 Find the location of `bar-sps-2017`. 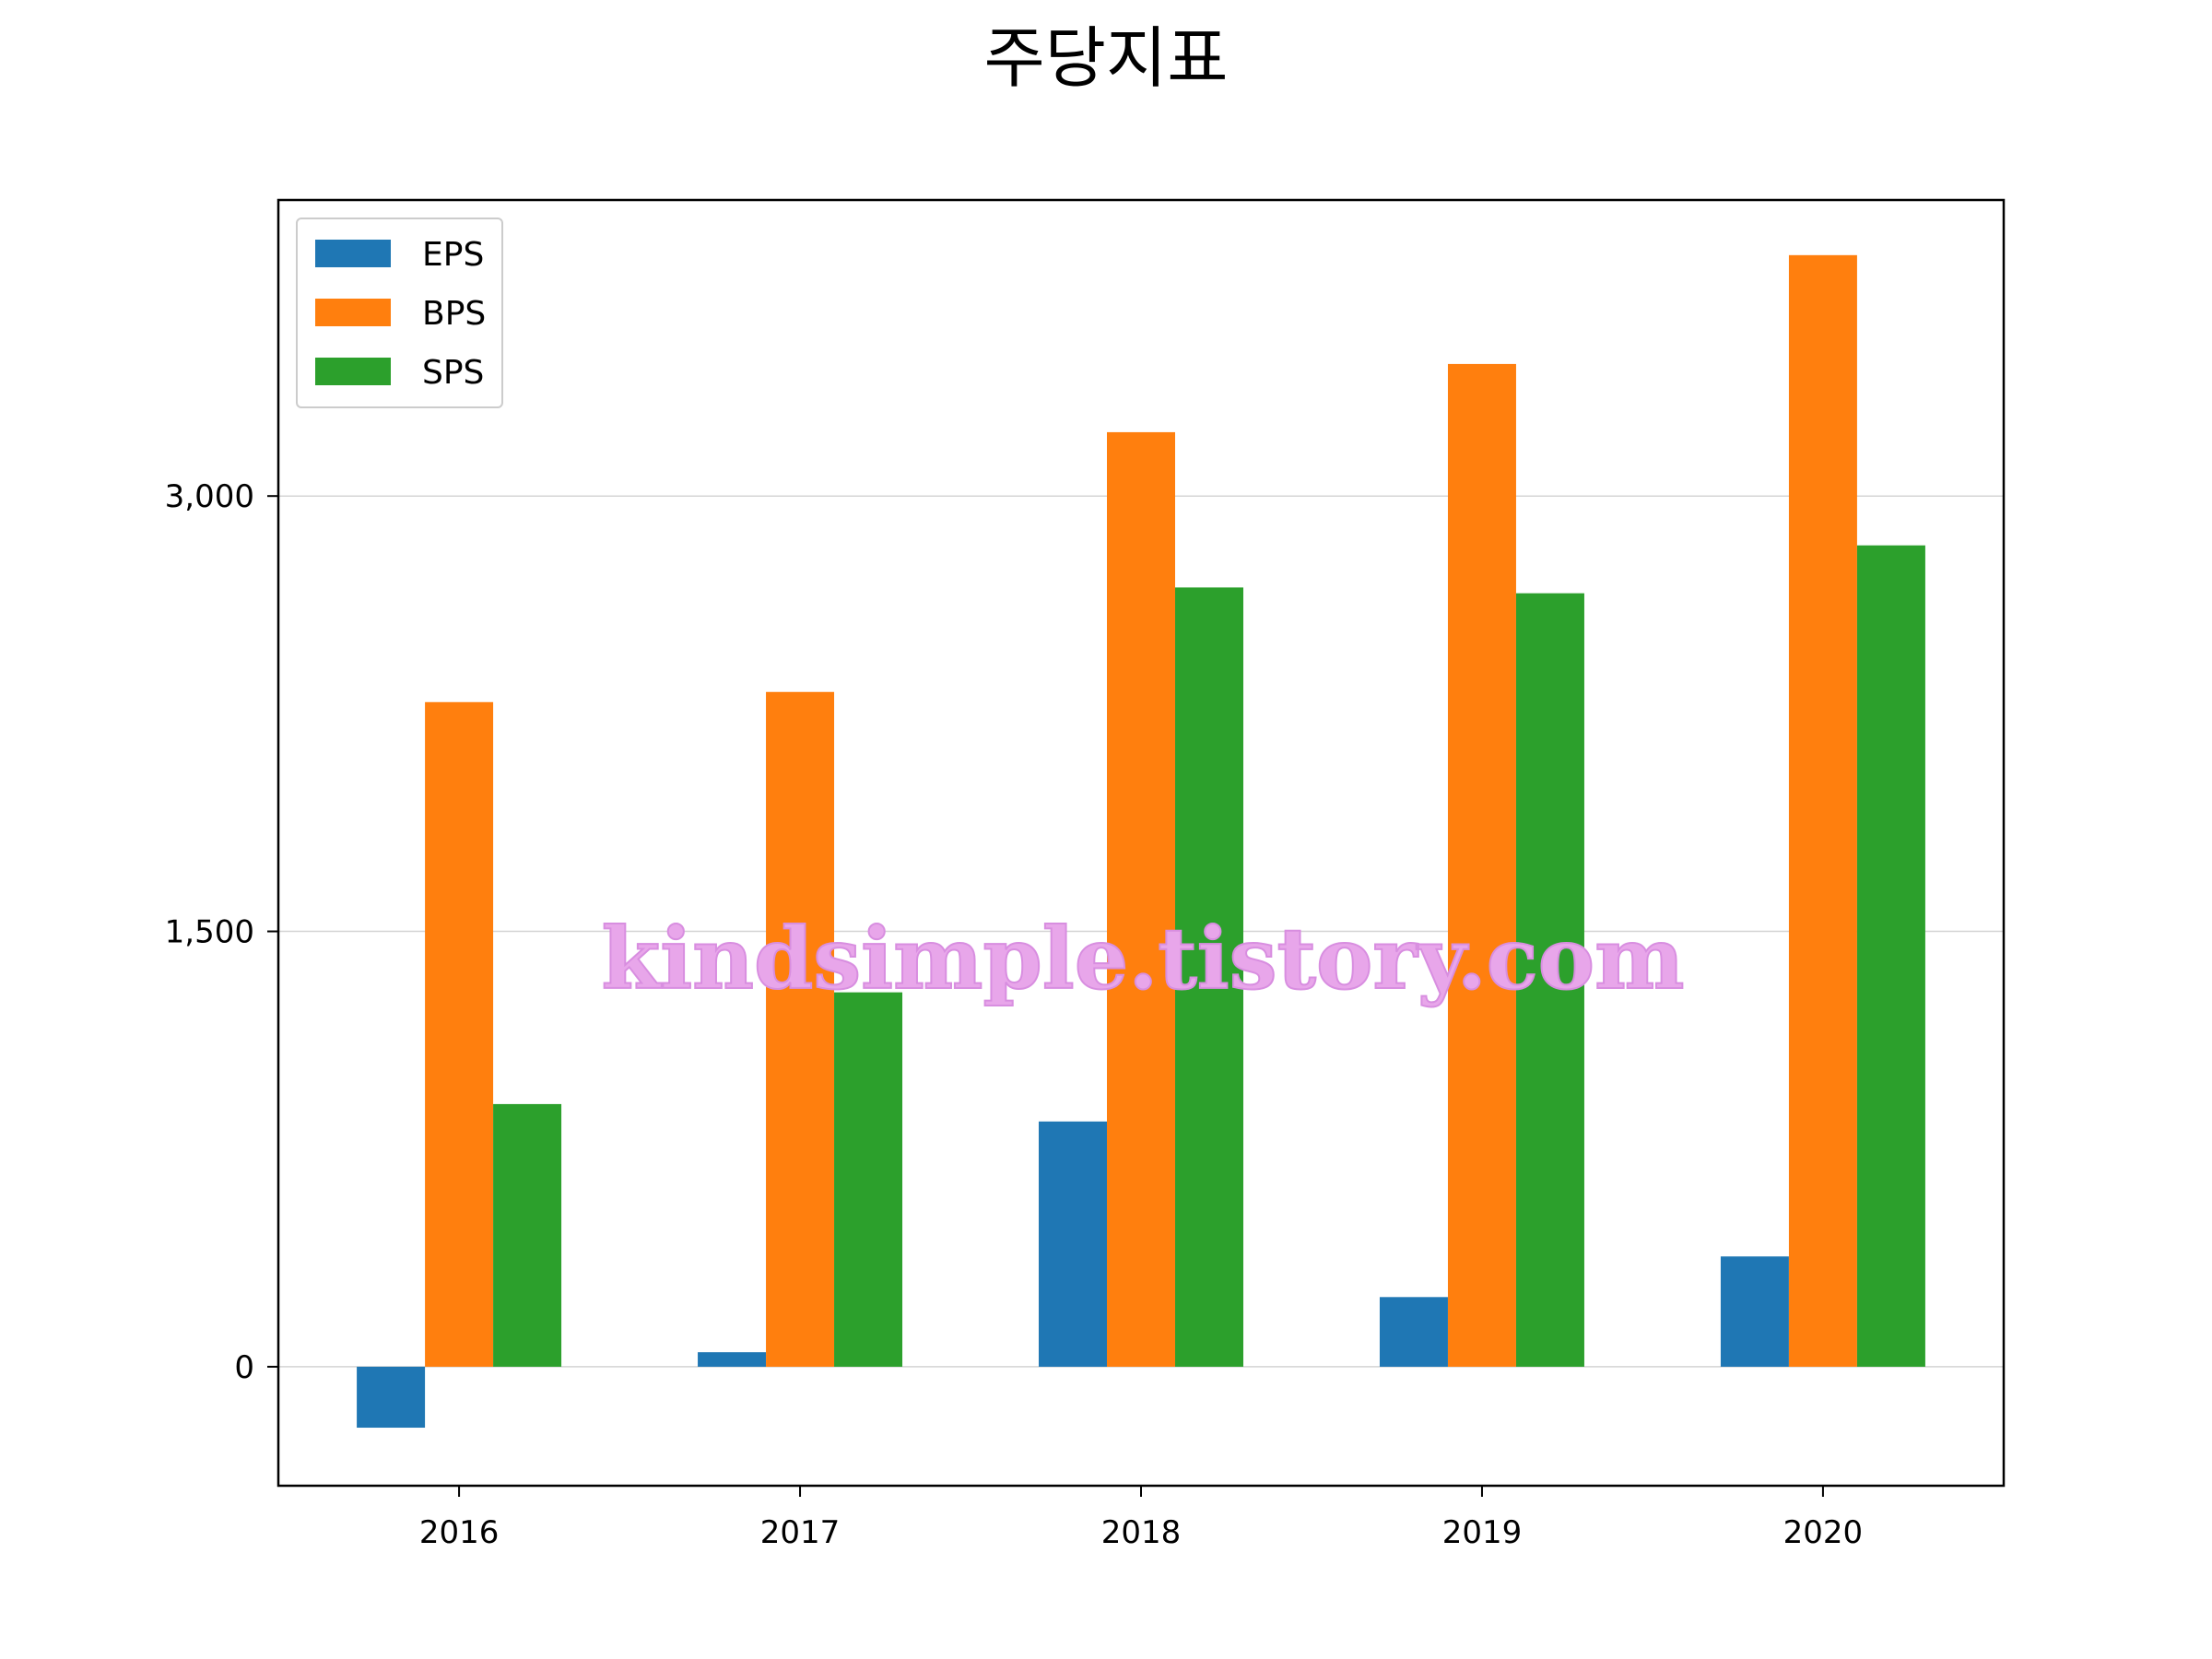

bar-sps-2017 is located at coordinates (868, 1179).